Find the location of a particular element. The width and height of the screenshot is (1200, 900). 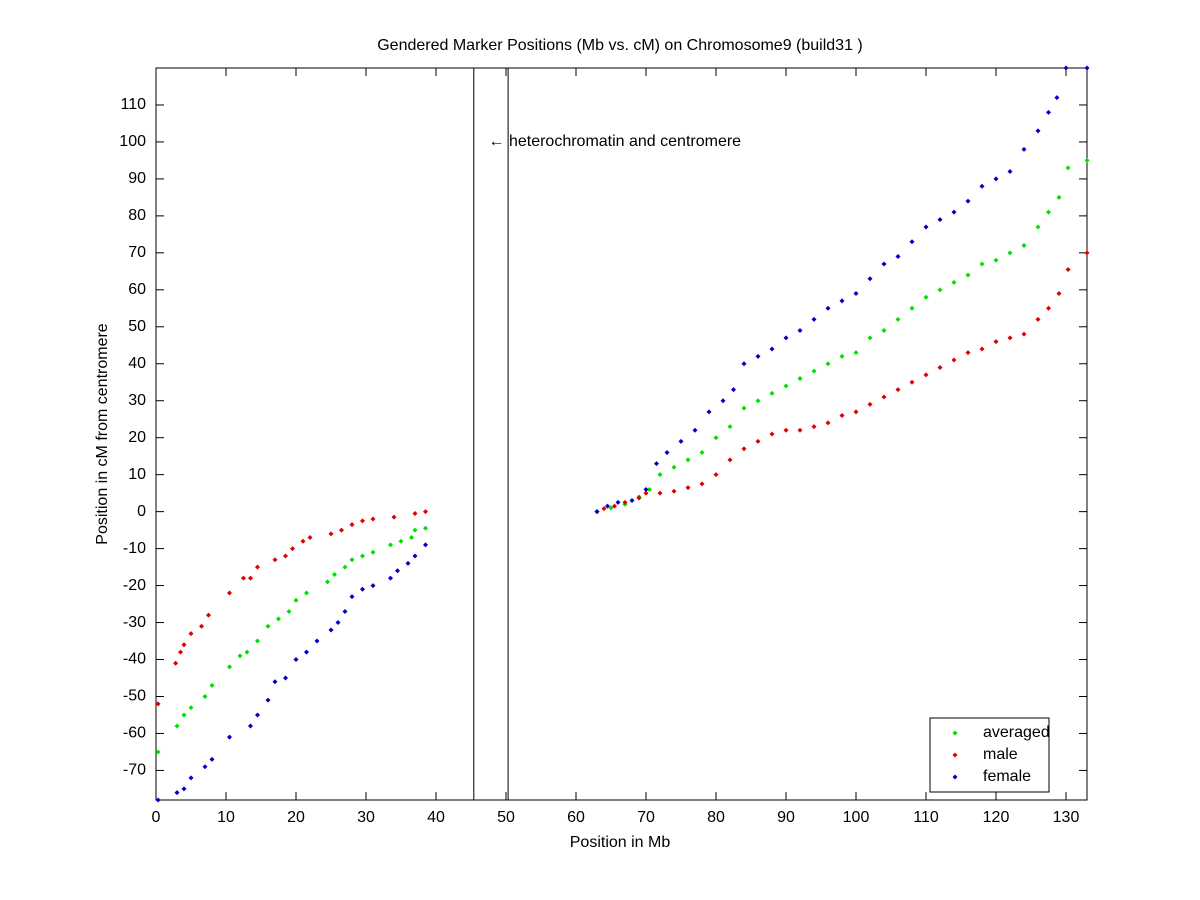

y-tick-label: -10 is located at coordinates (134, 548).